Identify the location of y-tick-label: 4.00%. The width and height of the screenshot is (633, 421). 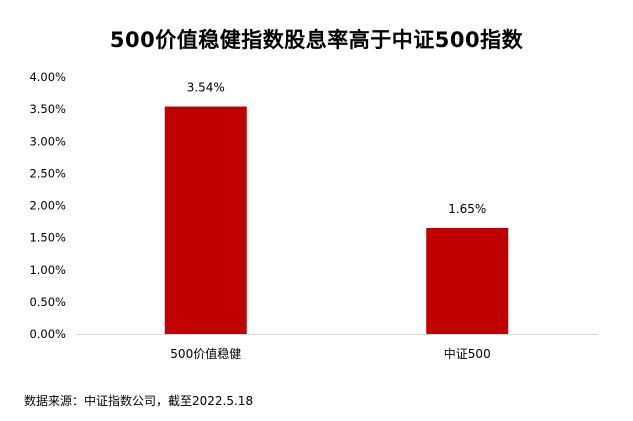
(47, 77).